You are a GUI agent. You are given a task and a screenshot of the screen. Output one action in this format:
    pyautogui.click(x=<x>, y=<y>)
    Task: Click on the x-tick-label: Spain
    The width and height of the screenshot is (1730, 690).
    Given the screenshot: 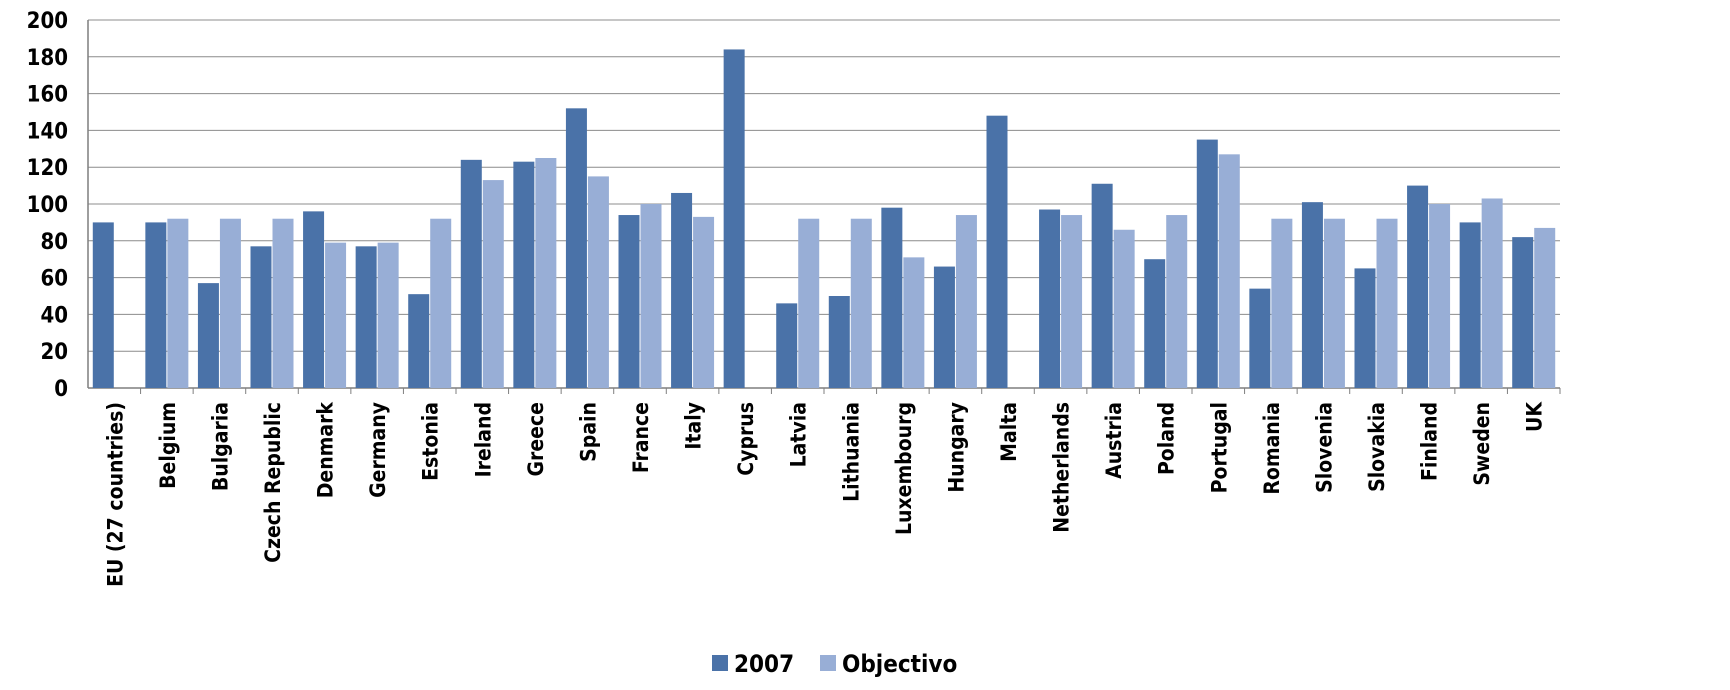 What is the action you would take?
    pyautogui.click(x=588, y=432)
    